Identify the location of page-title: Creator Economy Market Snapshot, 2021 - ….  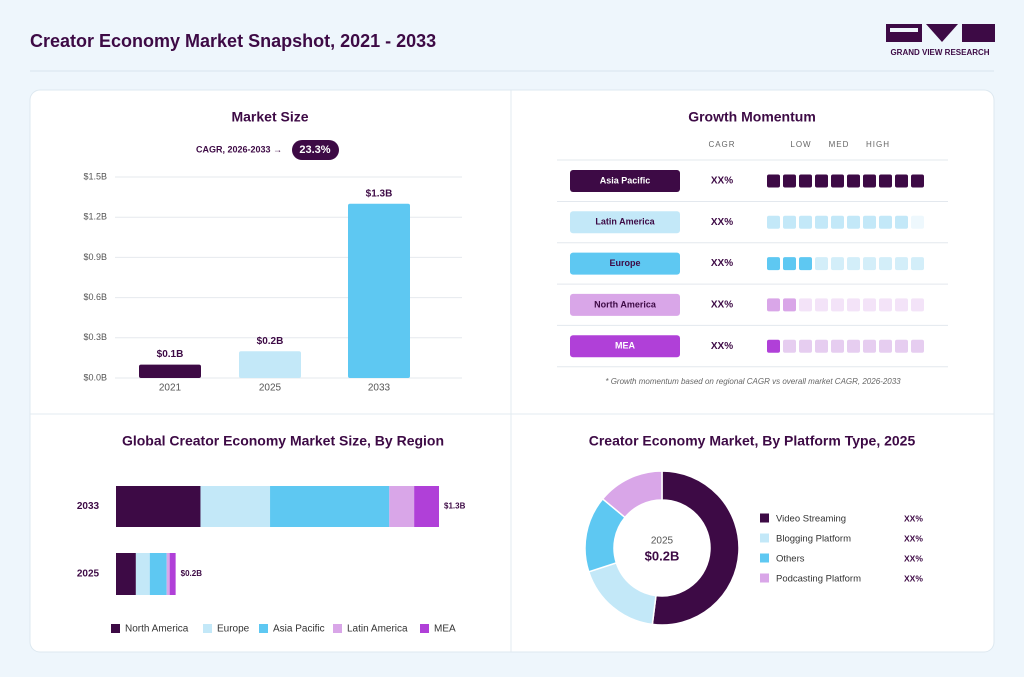
(233, 41).